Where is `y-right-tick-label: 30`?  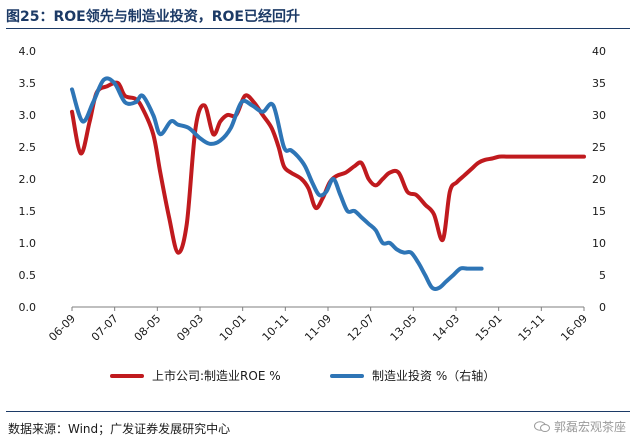 y-right-tick-label: 30 is located at coordinates (599, 115).